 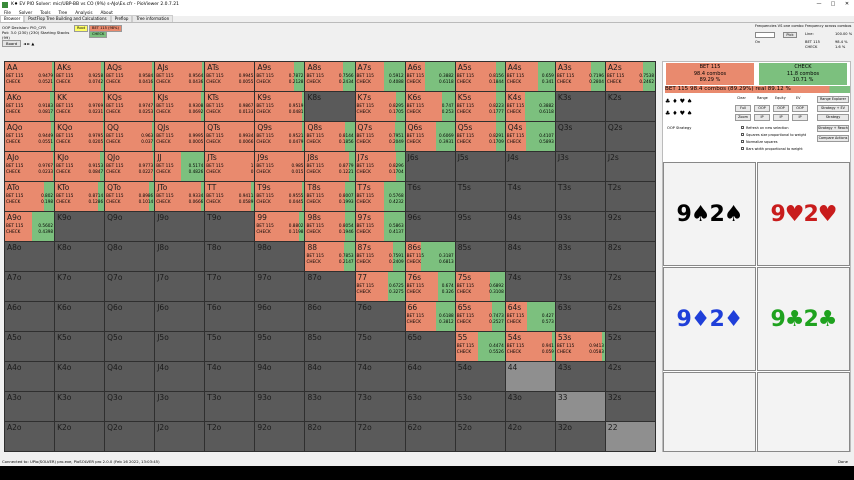 I want to click on hand-cell: 86s BET 115 0.3187 CHECK 0.6813, so click(x=430, y=256).